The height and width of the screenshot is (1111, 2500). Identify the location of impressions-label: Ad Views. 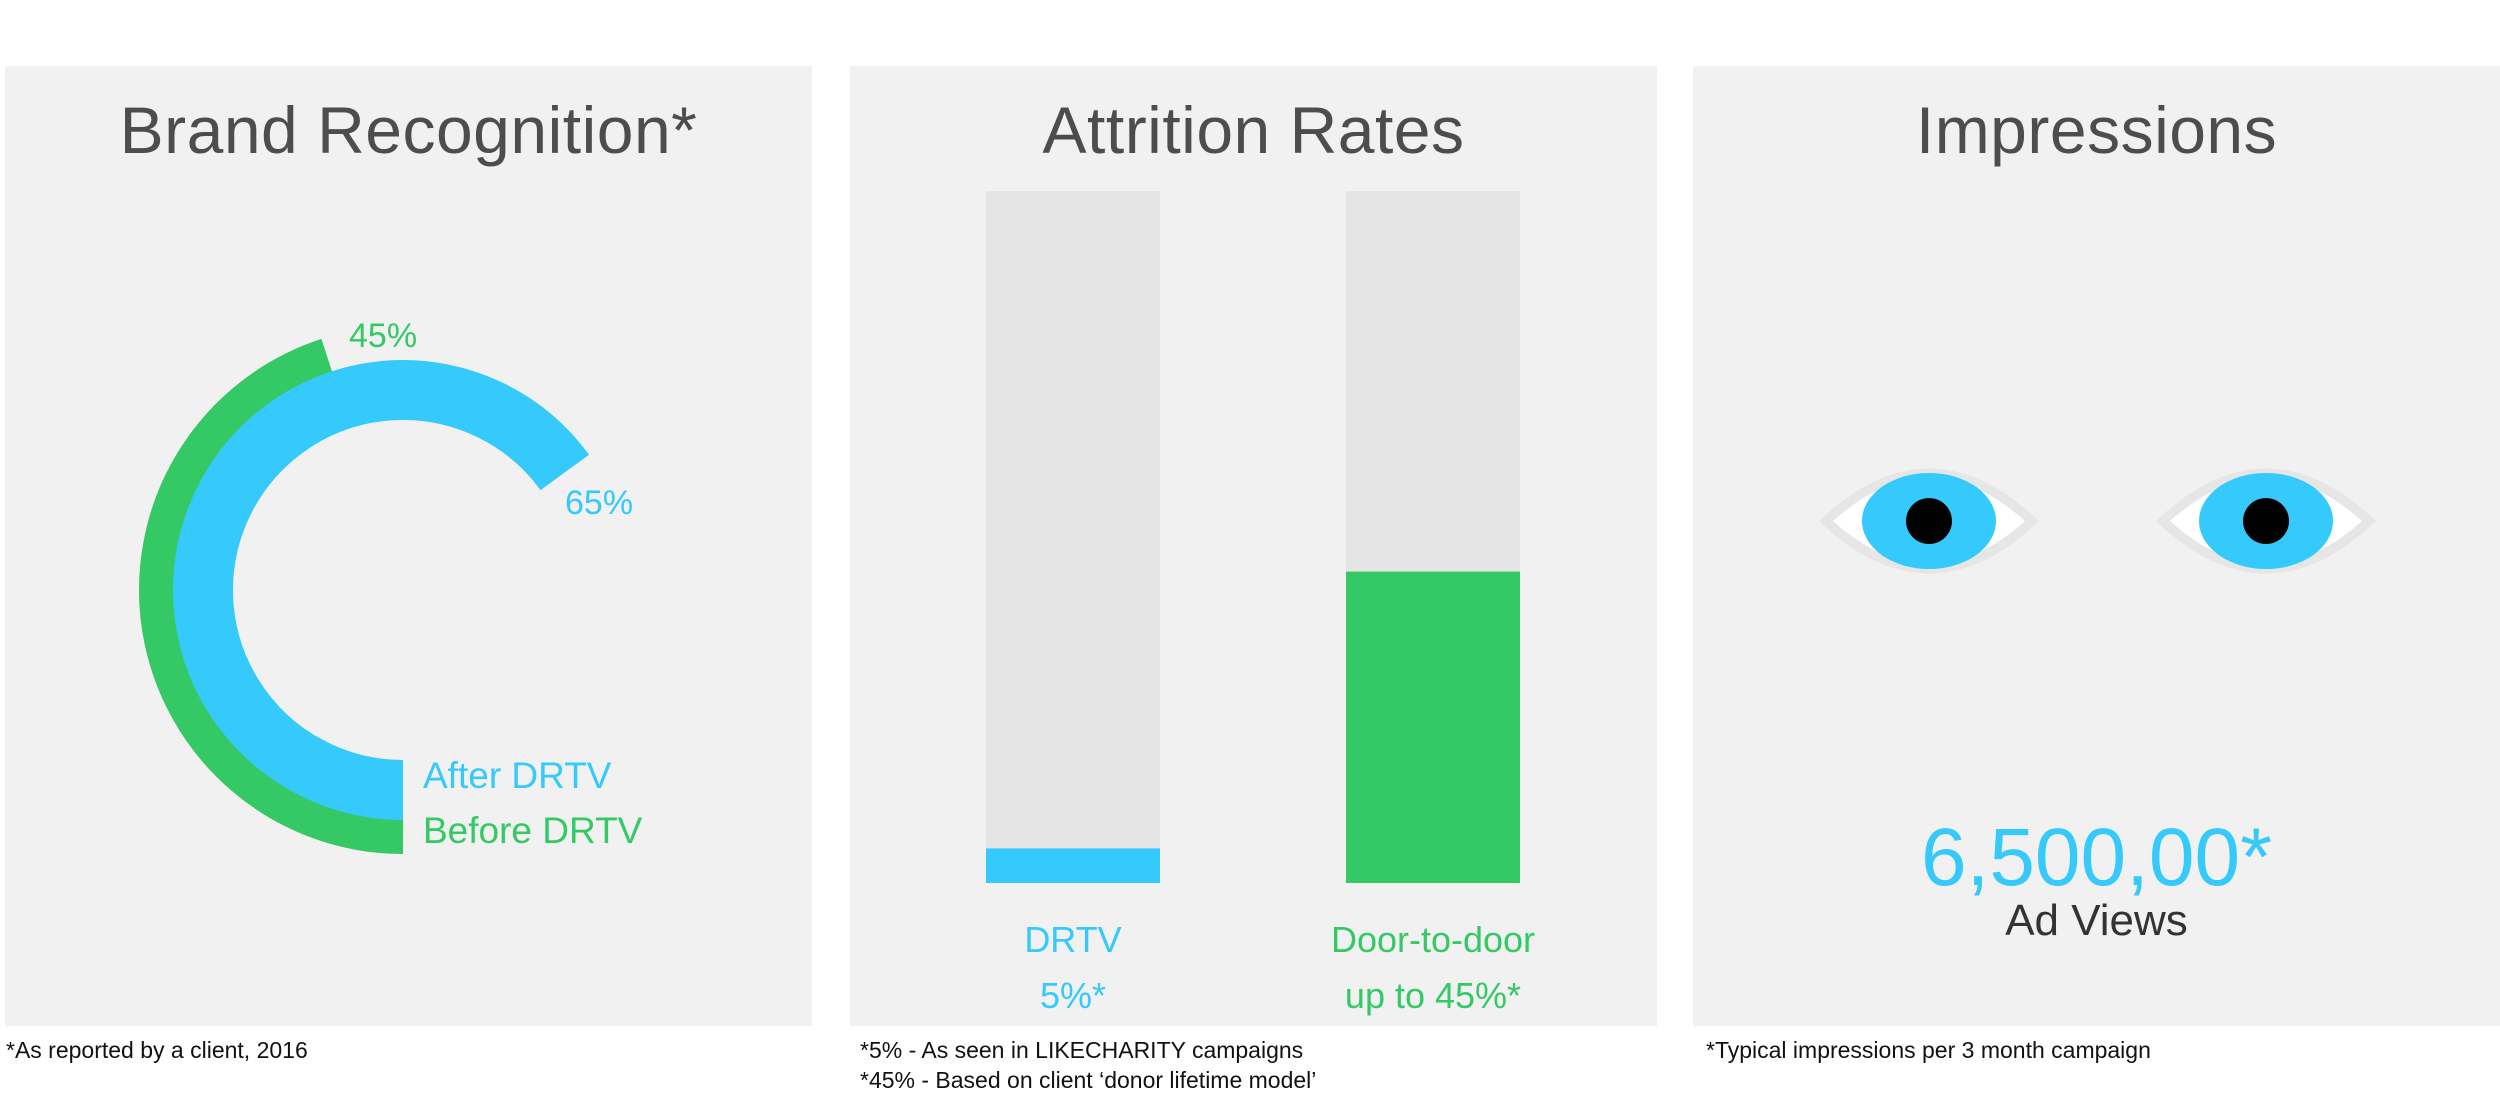
(2096, 920).